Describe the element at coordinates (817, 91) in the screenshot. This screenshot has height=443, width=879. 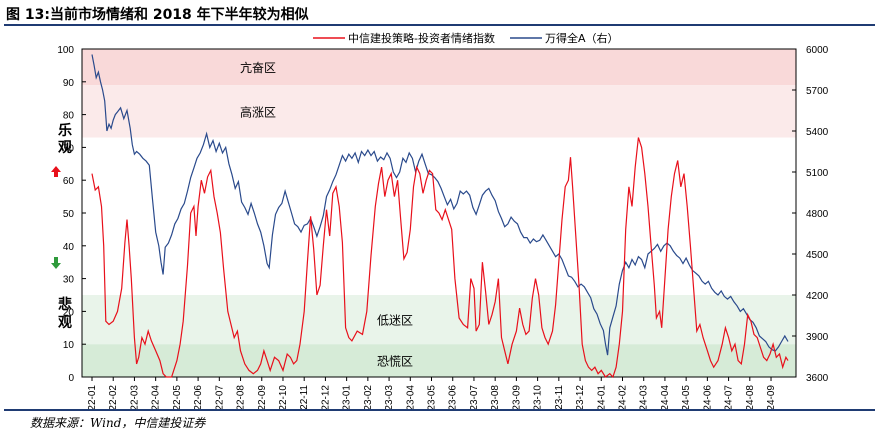
I see `right-tick-label: 5700` at that location.